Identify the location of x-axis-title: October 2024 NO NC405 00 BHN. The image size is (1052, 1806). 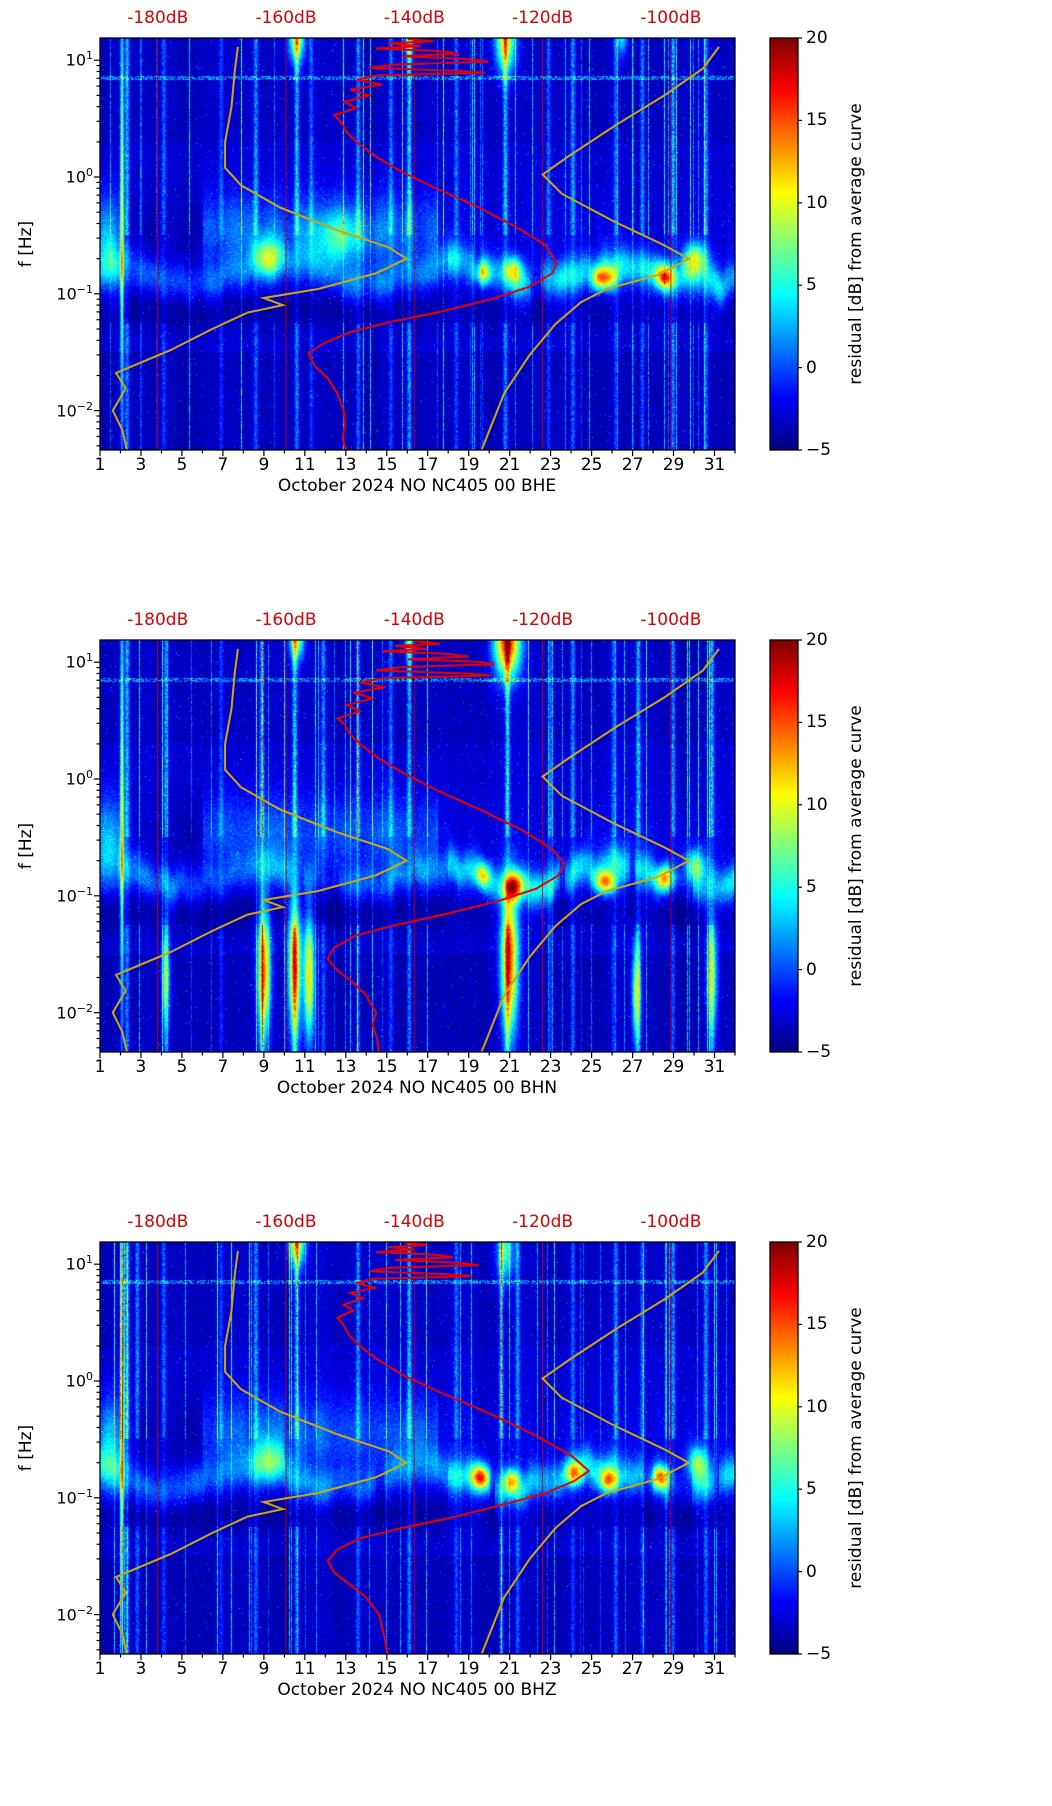
(417, 1088).